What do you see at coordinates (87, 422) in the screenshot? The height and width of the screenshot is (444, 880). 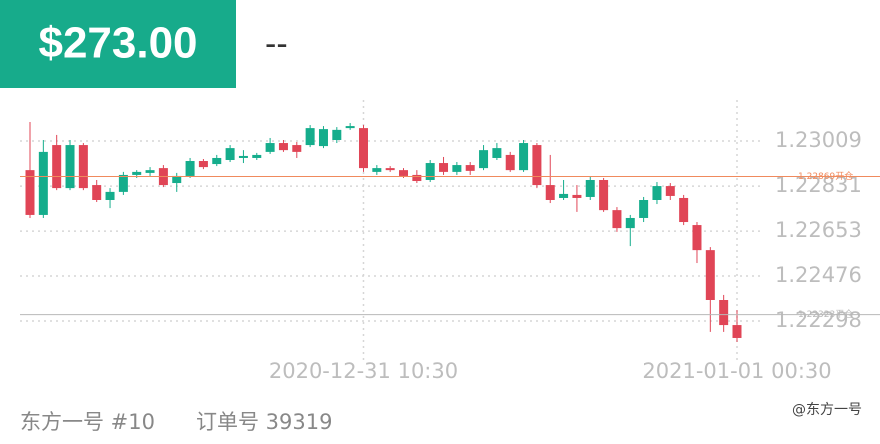 I see `account: 东方一号 #10` at bounding box center [87, 422].